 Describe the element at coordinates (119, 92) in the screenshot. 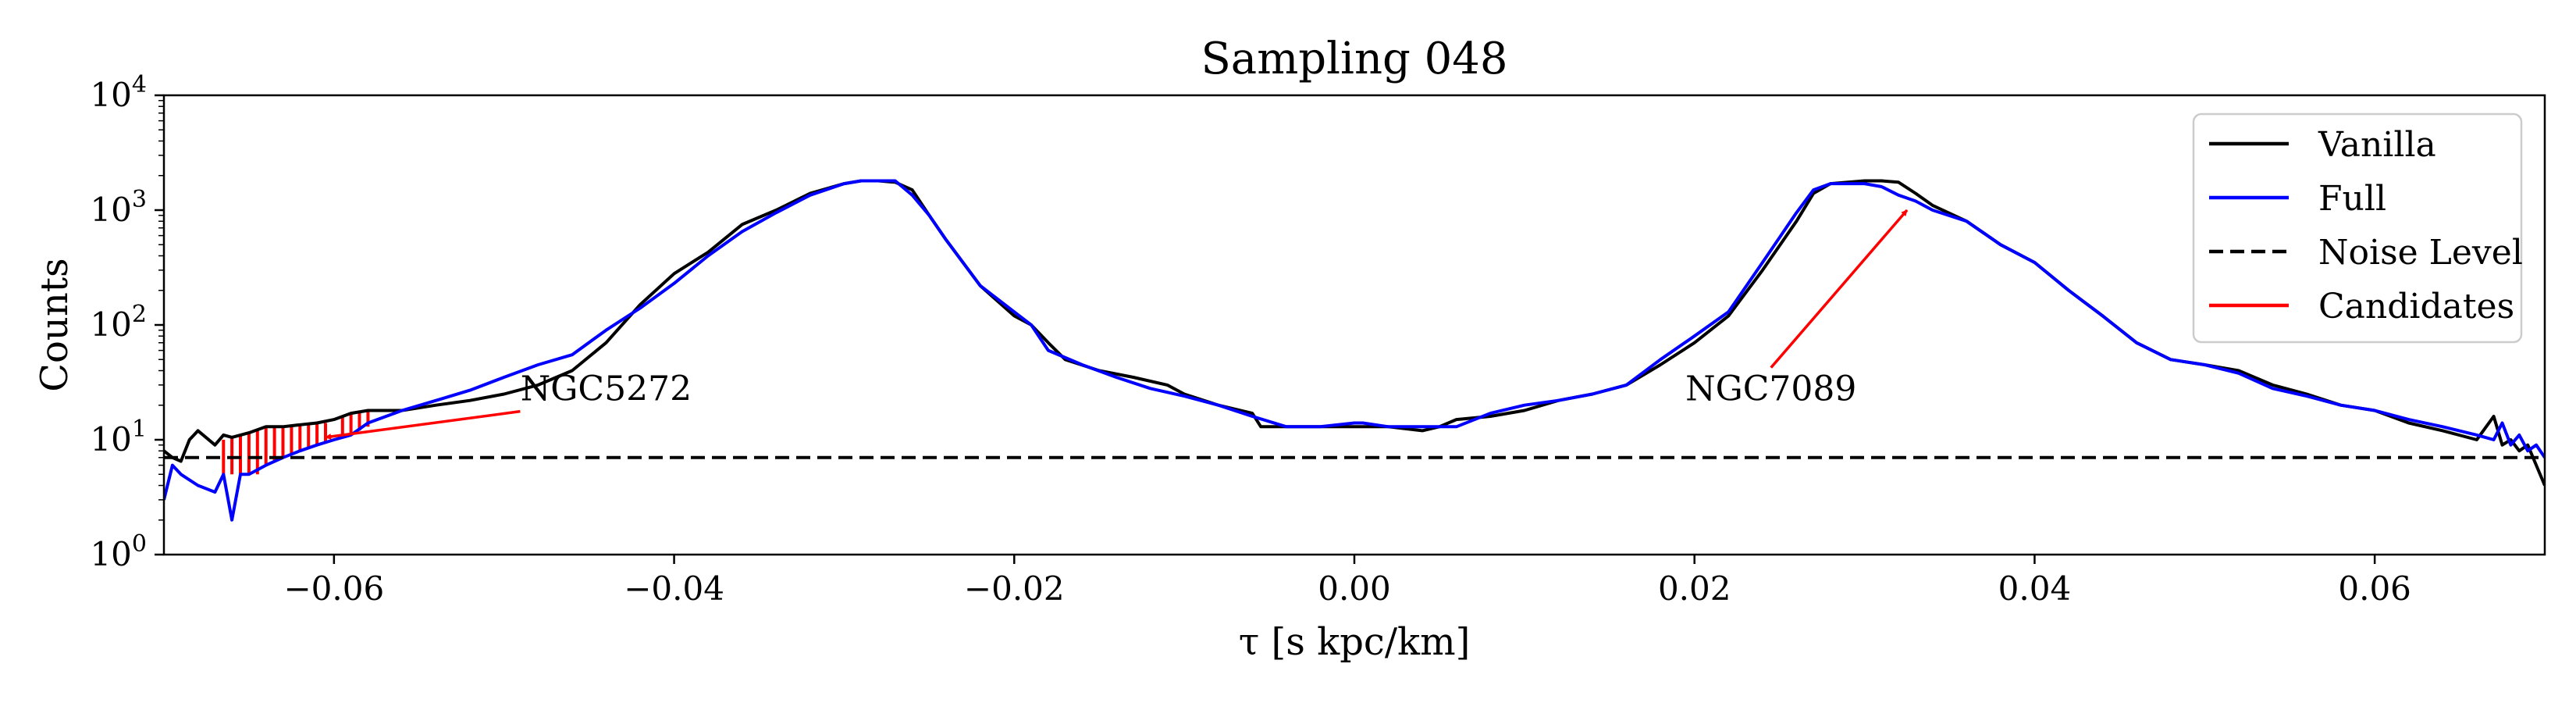

I see `y-tick-label: 10⁴` at that location.